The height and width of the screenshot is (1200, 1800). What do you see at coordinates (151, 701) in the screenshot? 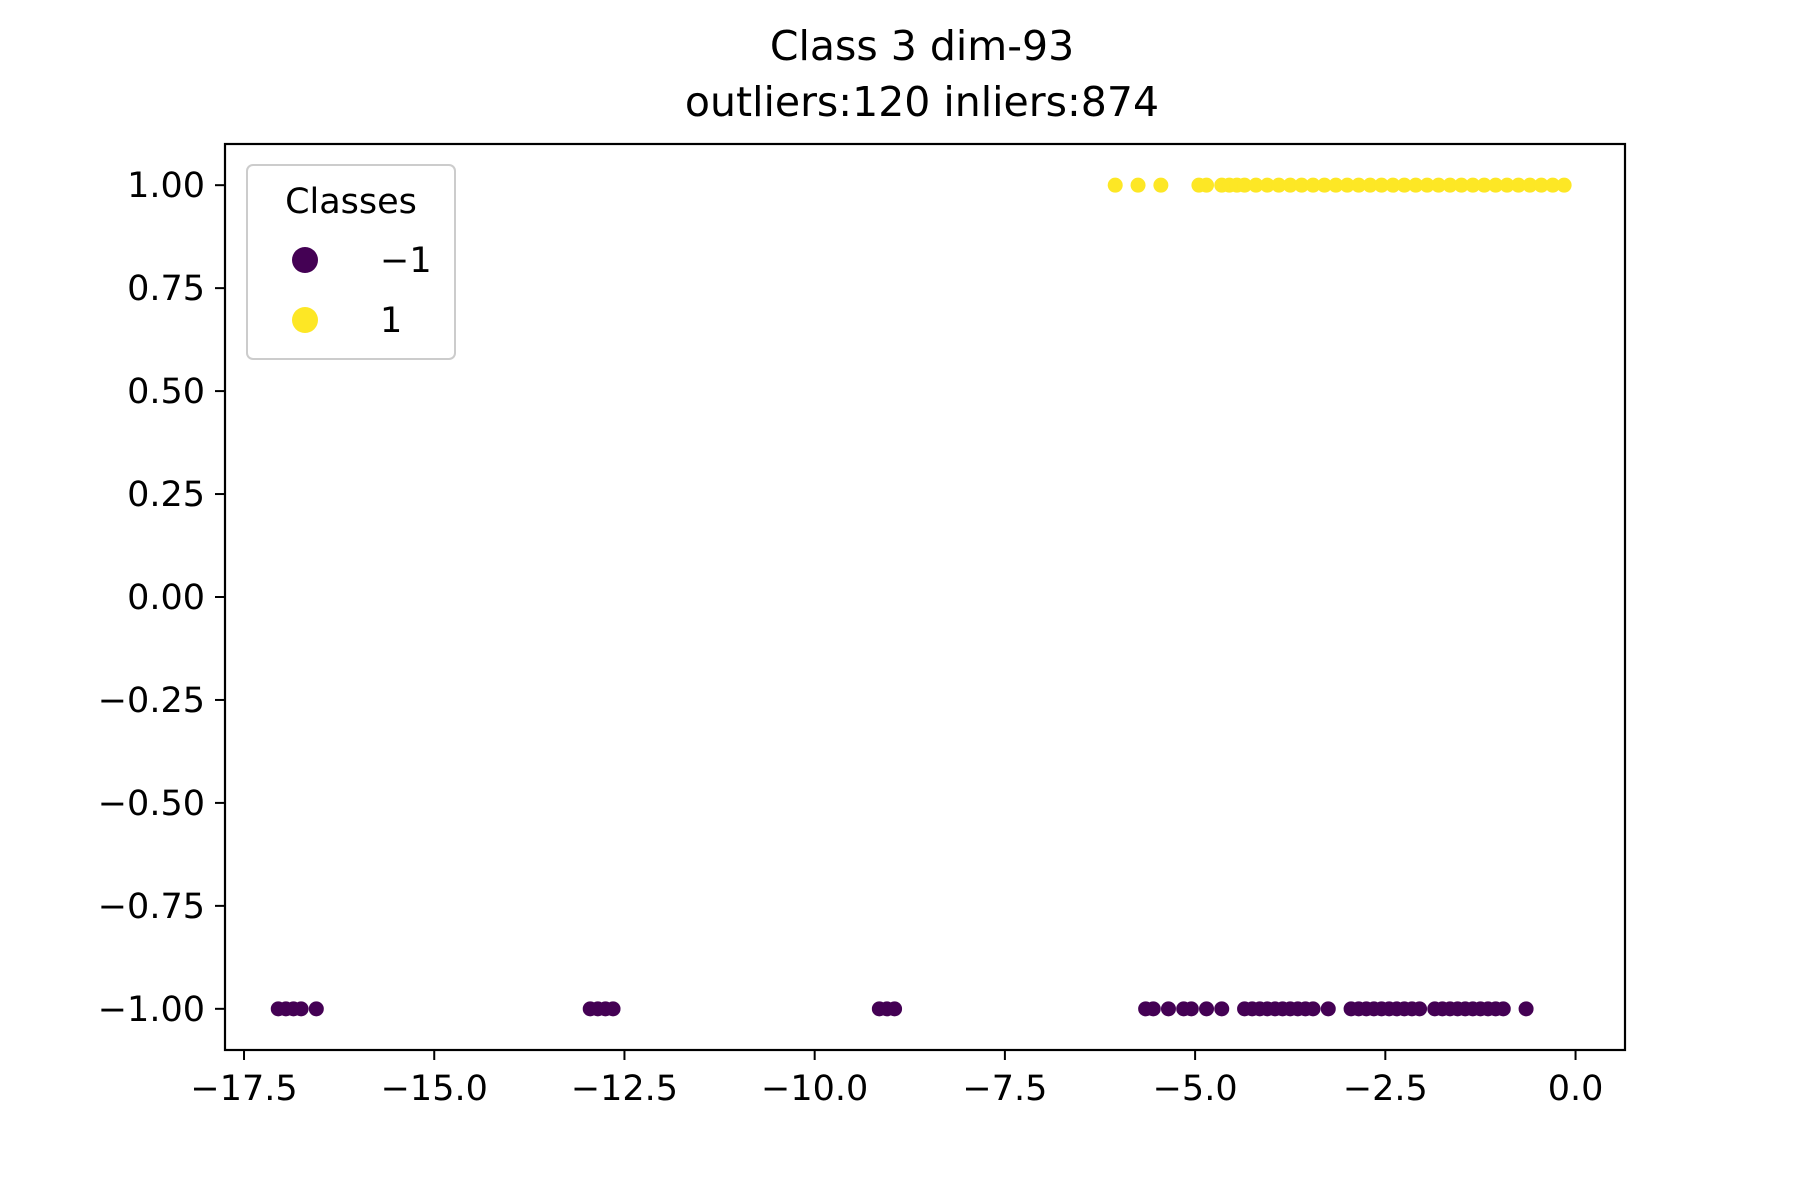
I see `y-tick-label: −0.25` at bounding box center [151, 701].